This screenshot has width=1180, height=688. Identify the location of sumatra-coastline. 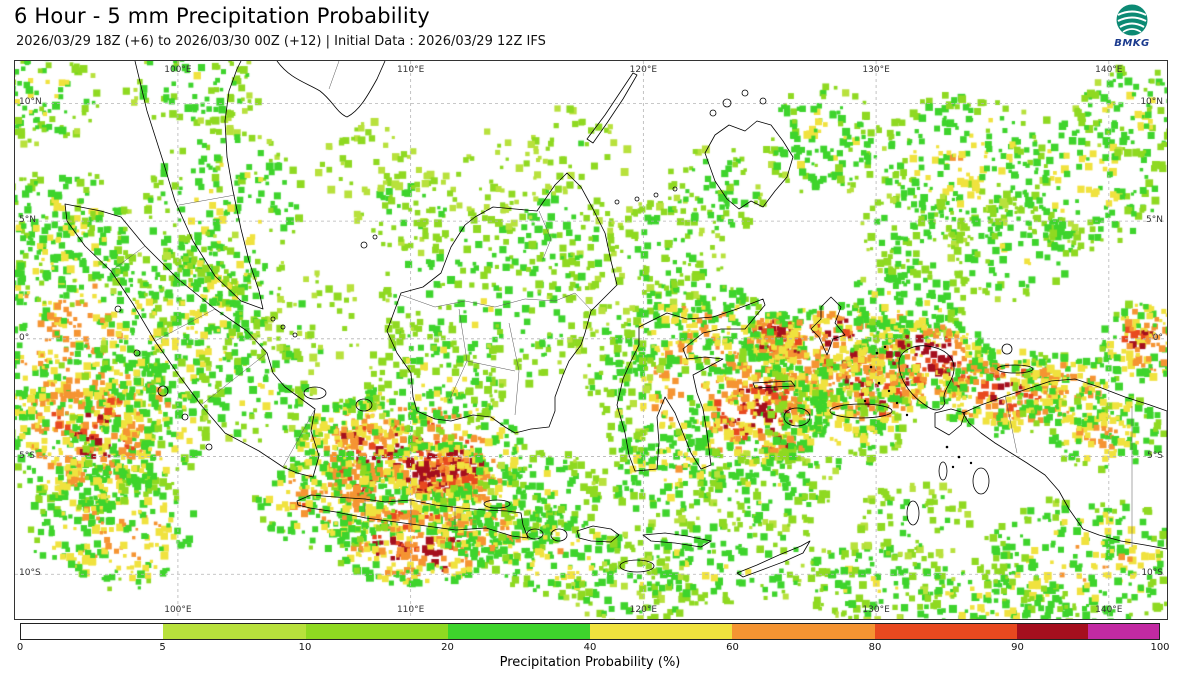
(192, 340).